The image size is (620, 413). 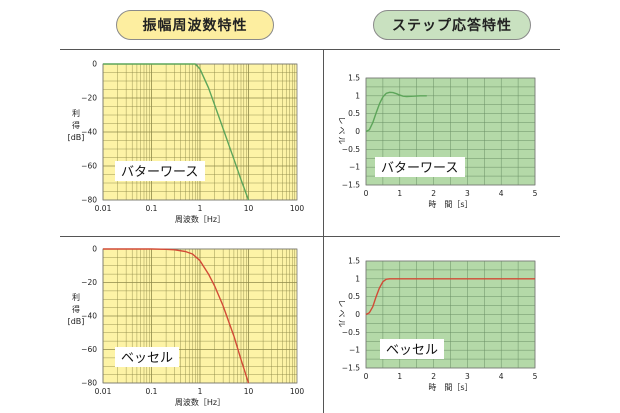 I want to click on step-bessel-filter-label: ベッセル, so click(x=412, y=350).